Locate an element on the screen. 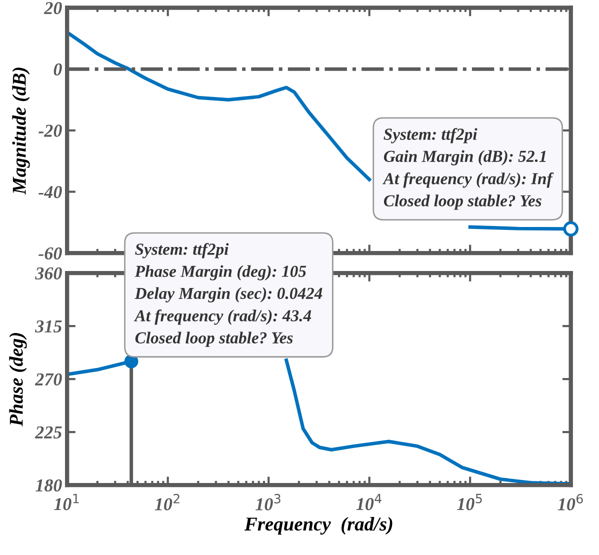 The image size is (599, 555). x-tick-label: 10$^{6}$ is located at coordinates (570, 502).